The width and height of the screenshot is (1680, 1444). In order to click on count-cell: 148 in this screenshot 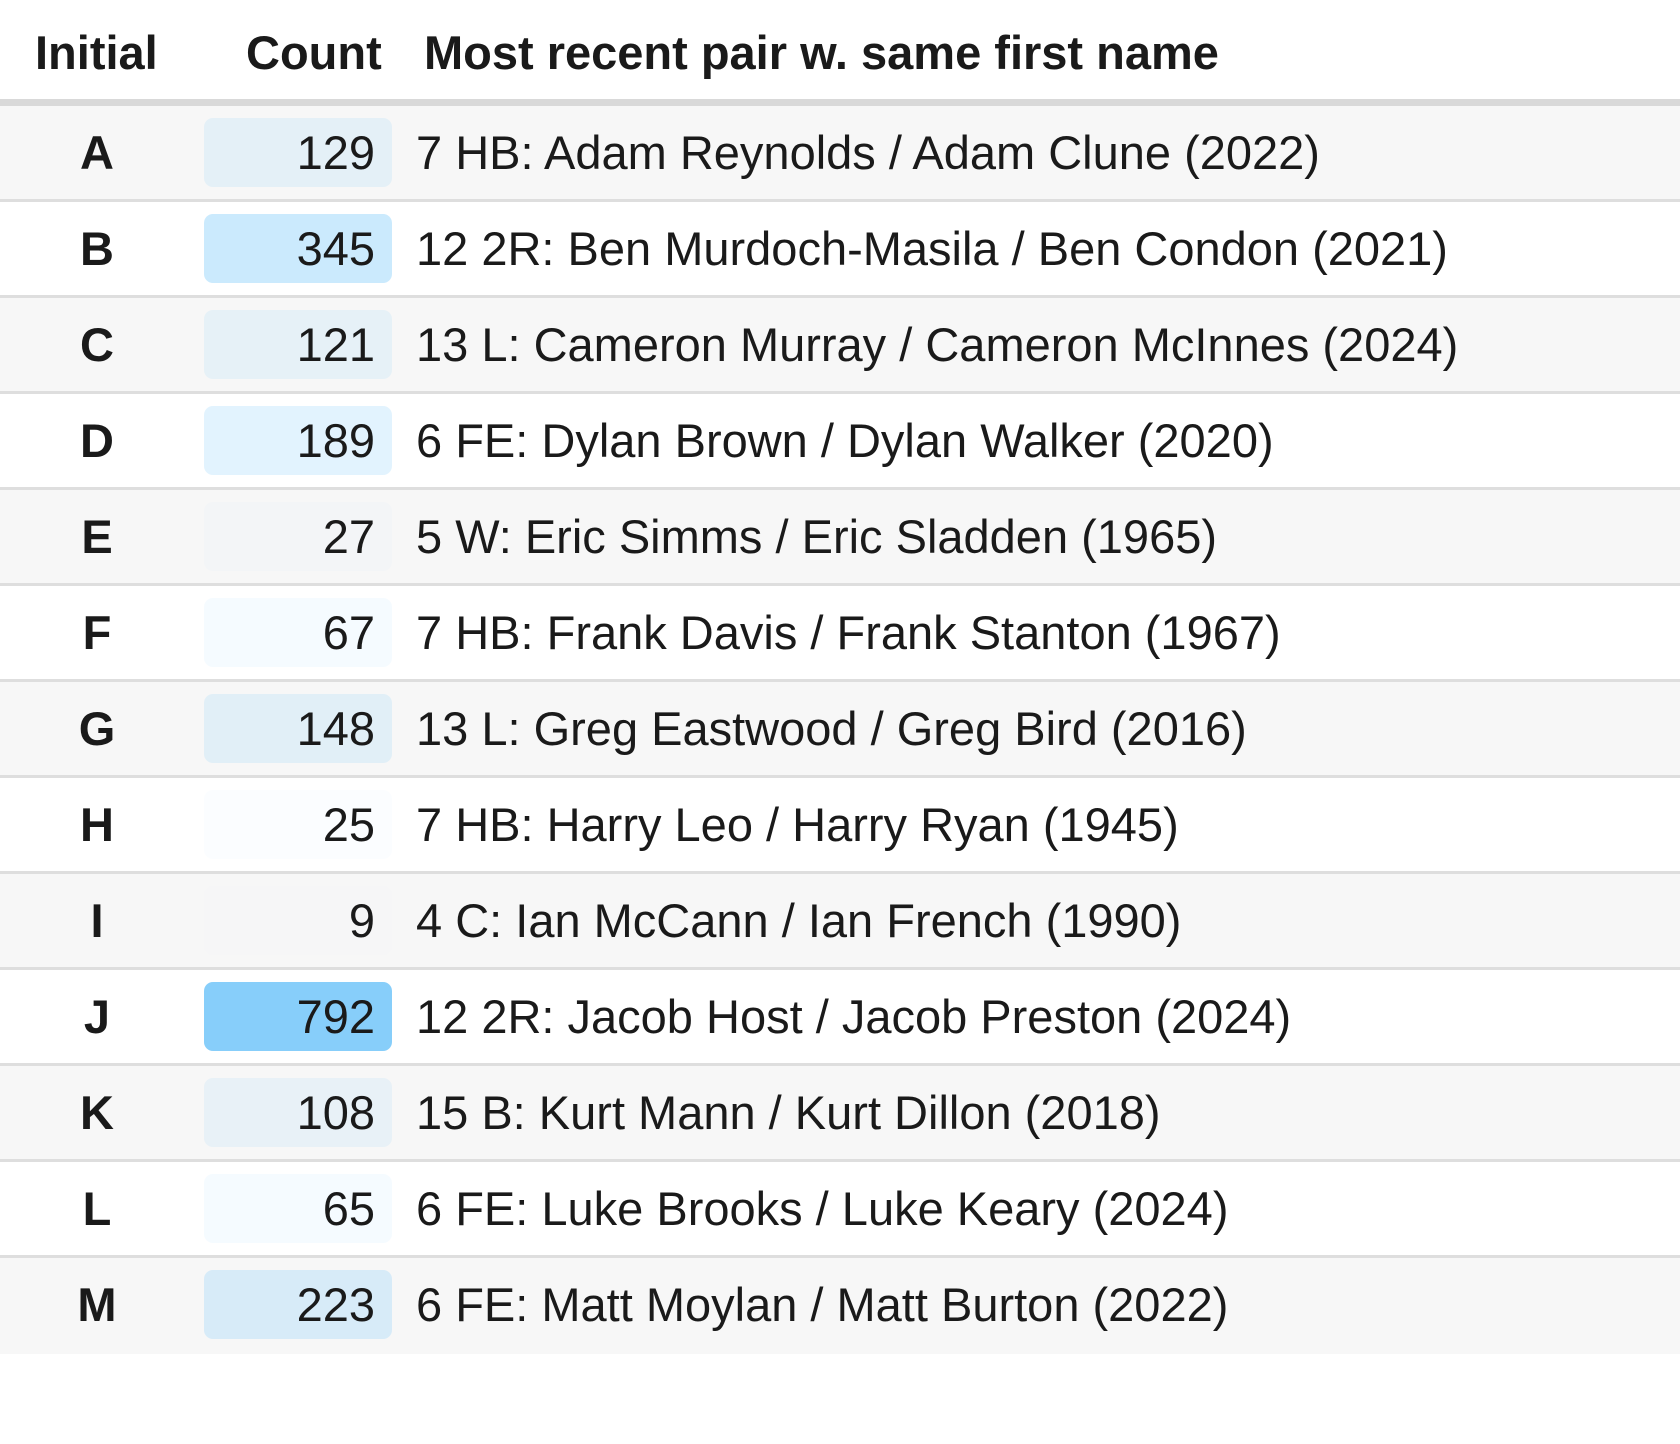, I will do `click(298, 728)`.